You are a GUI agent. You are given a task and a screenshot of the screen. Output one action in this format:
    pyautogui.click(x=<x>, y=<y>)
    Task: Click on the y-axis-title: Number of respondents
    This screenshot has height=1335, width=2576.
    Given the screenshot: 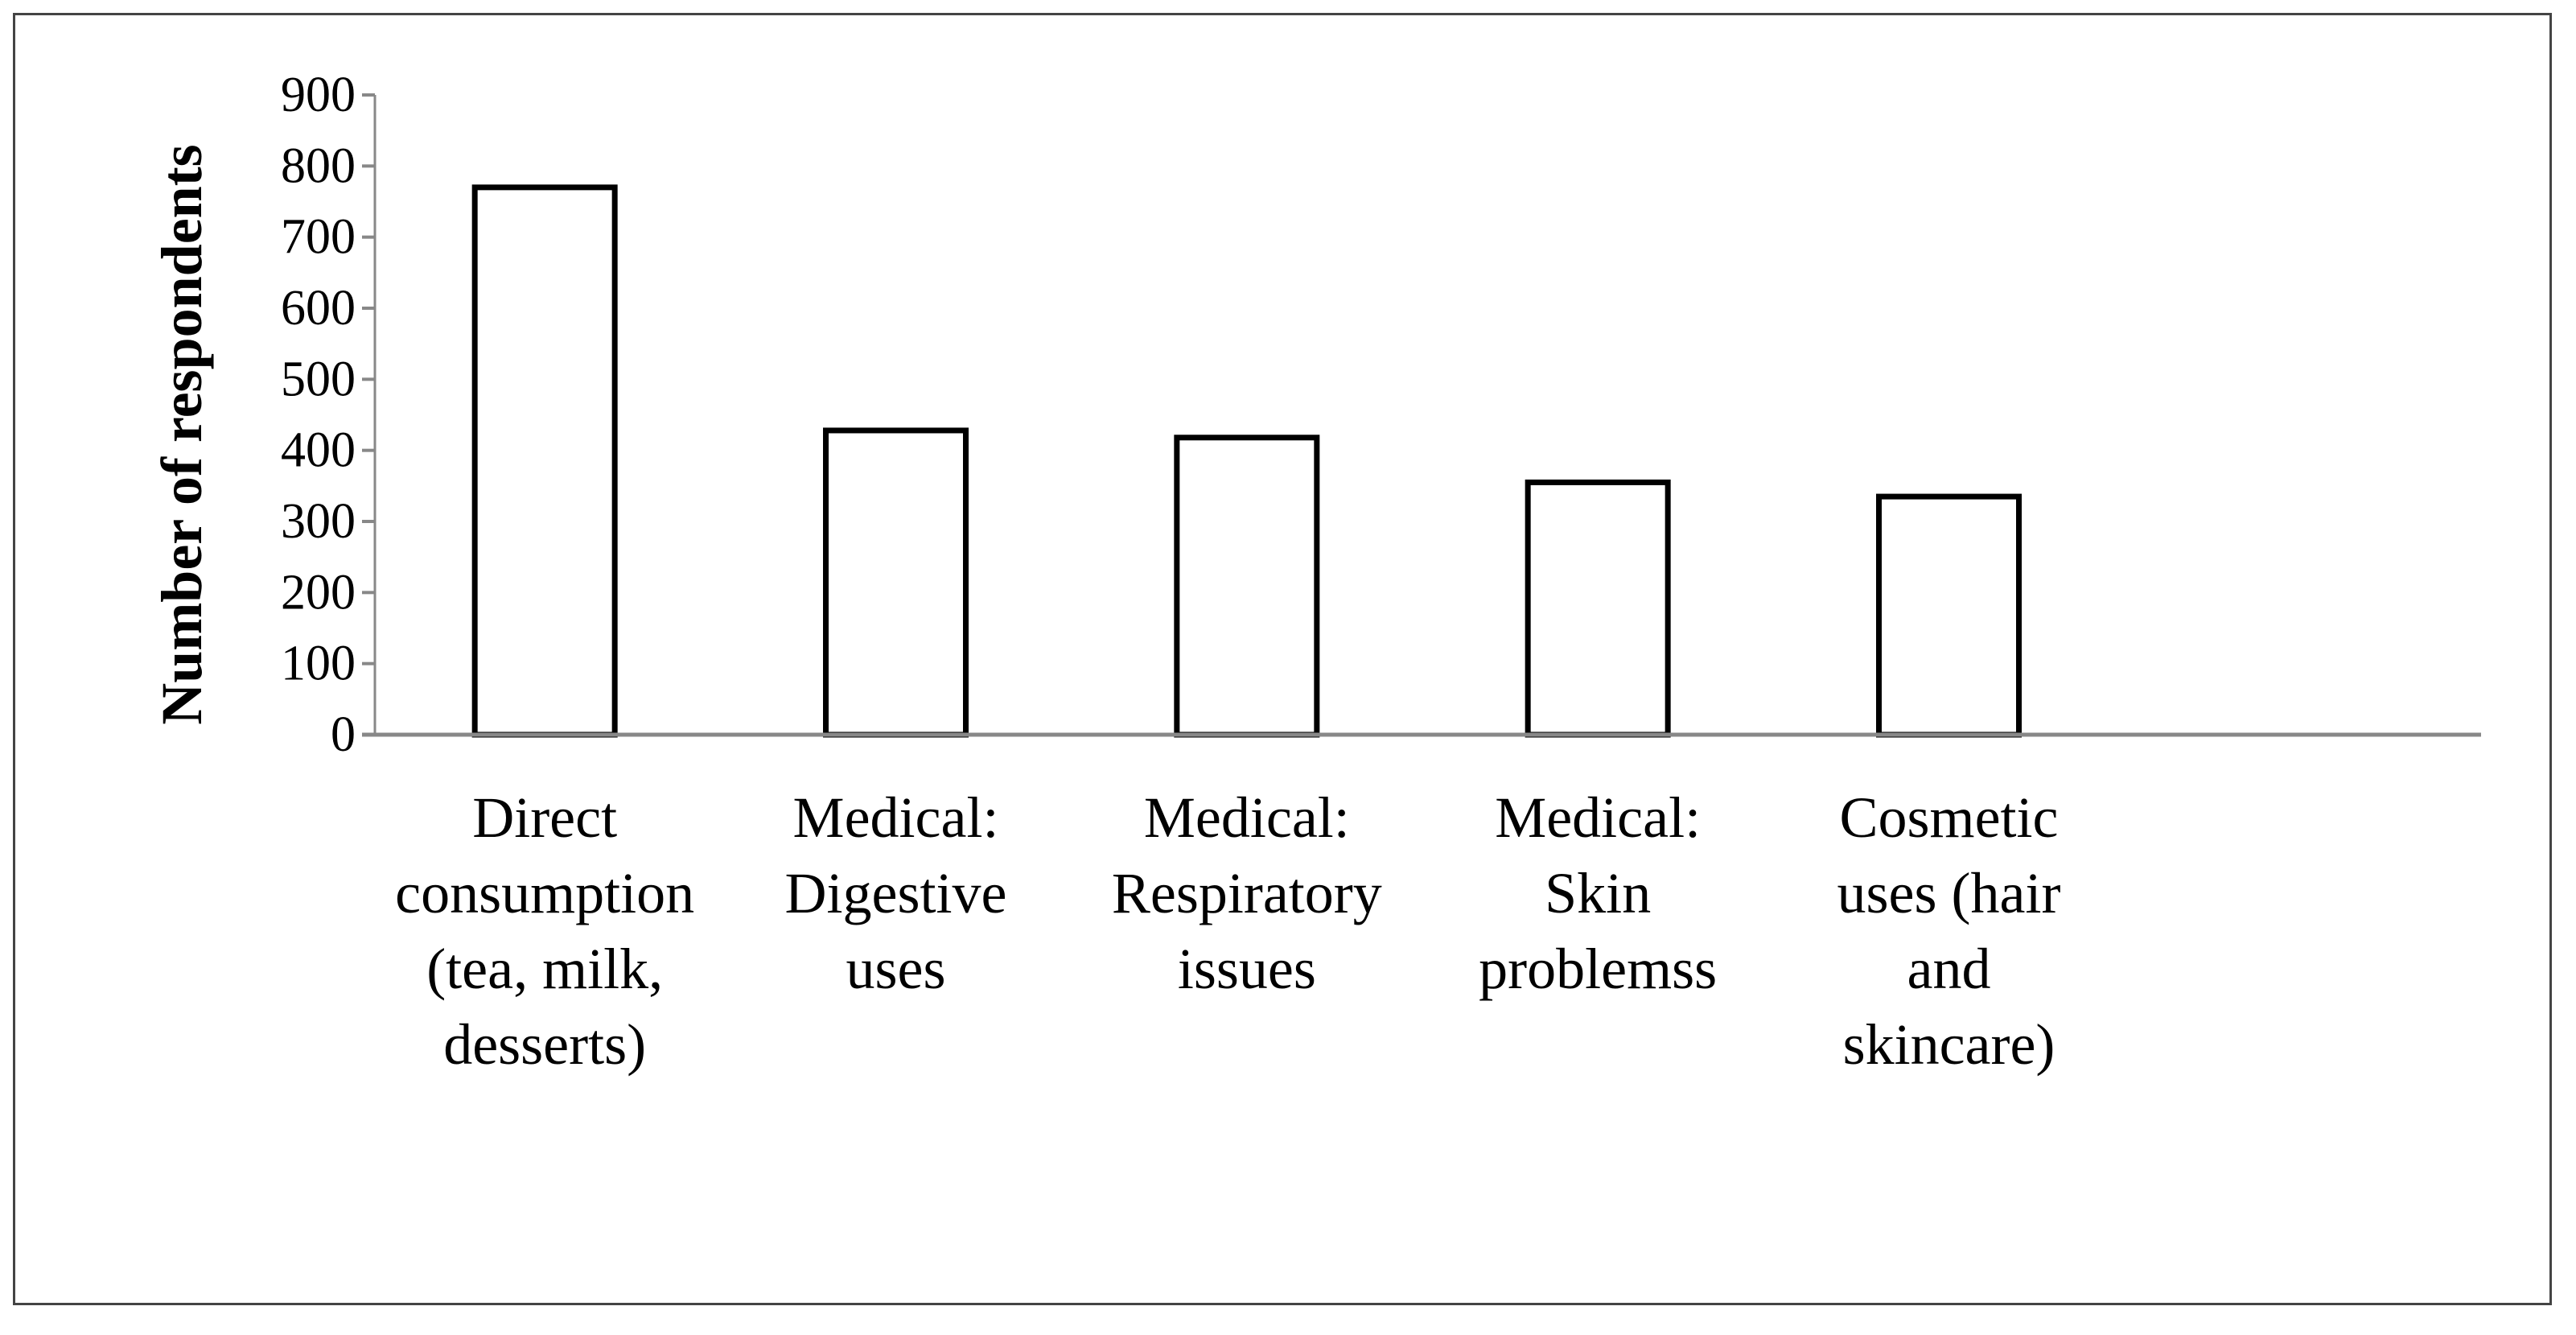 What is the action you would take?
    pyautogui.click(x=182, y=434)
    